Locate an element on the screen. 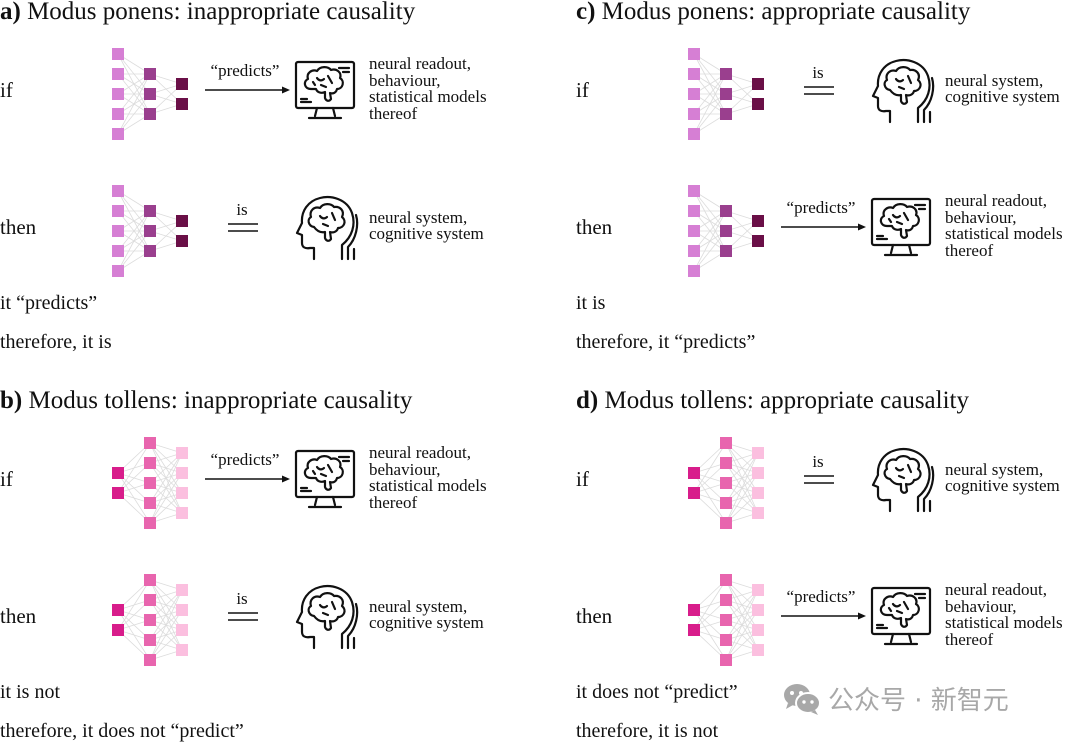 Image resolution: width=1080 pixels, height=743 pixels. condition-label-then: then is located at coordinates (18, 616).